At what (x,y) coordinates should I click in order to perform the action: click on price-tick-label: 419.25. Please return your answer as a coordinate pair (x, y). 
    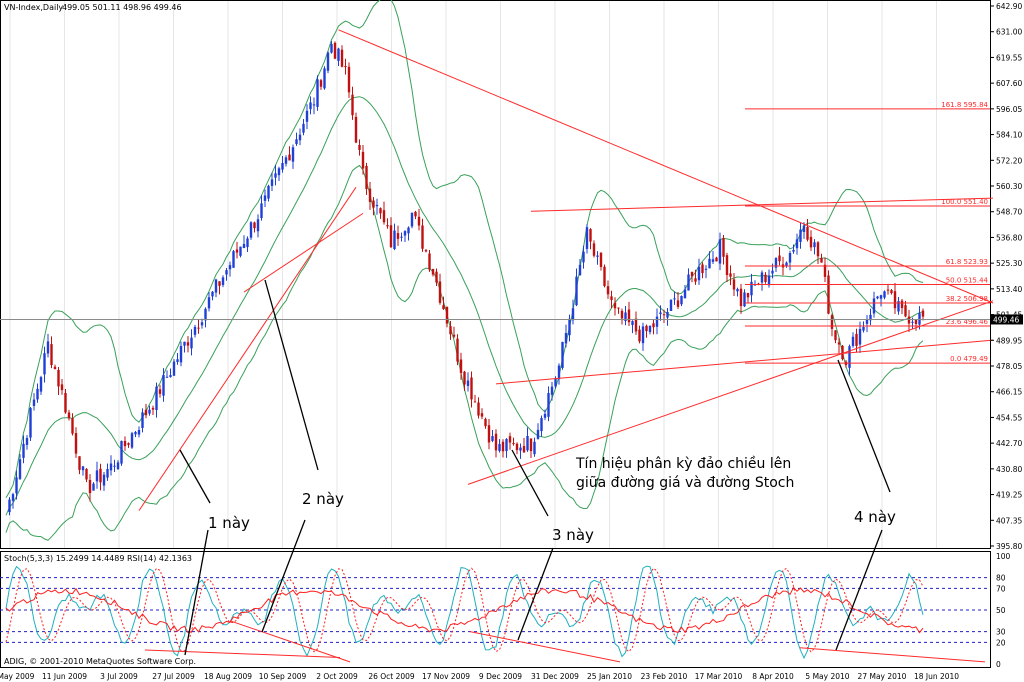
    Looking at the image, I should click on (1009, 495).